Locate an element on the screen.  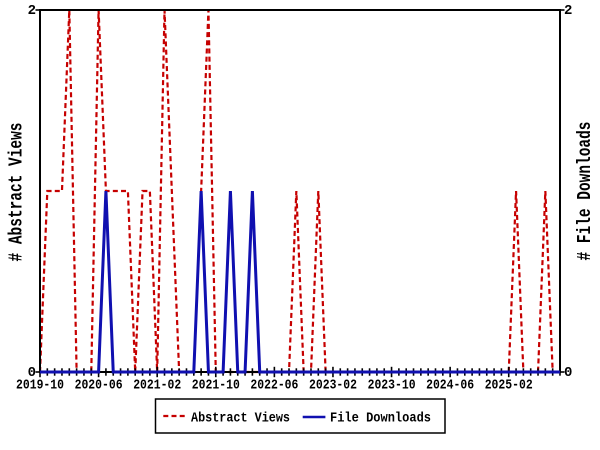
svg-text: 2024-06 is located at coordinates (450, 386).